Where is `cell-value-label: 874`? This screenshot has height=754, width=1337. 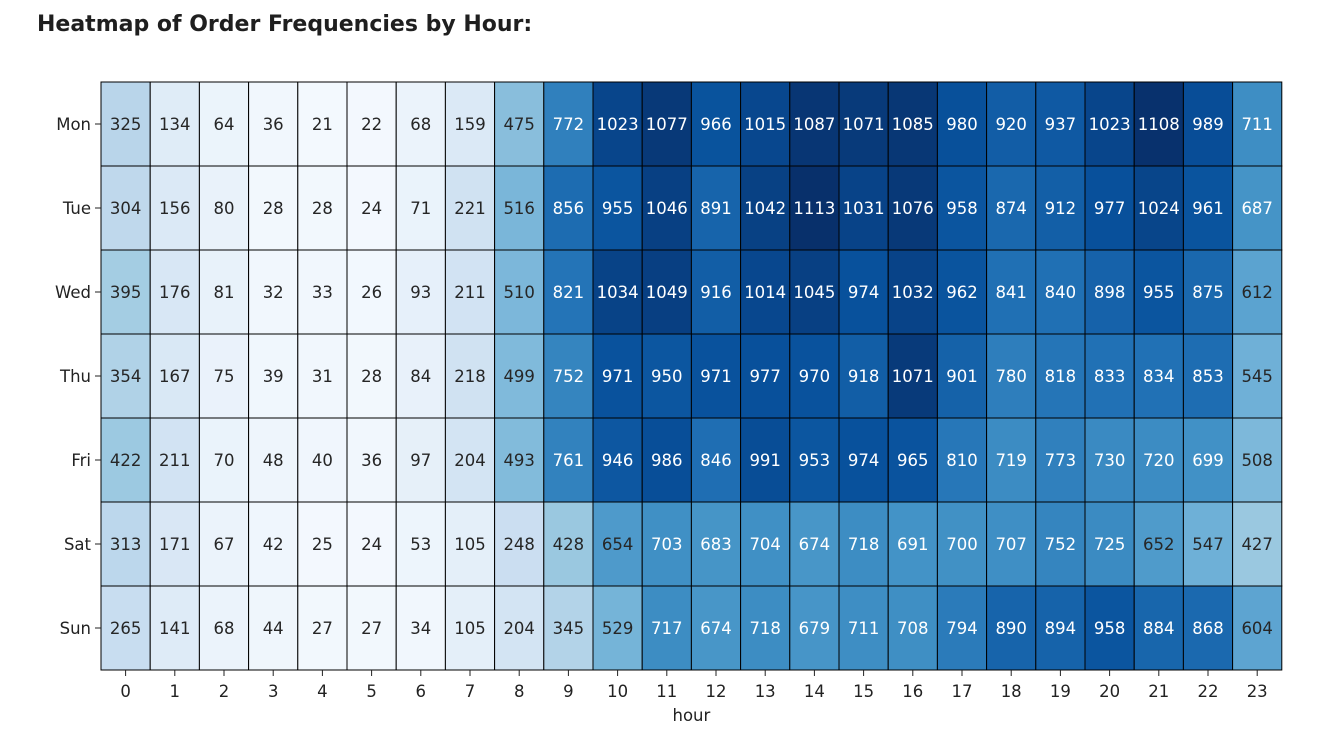 cell-value-label: 874 is located at coordinates (1011, 208).